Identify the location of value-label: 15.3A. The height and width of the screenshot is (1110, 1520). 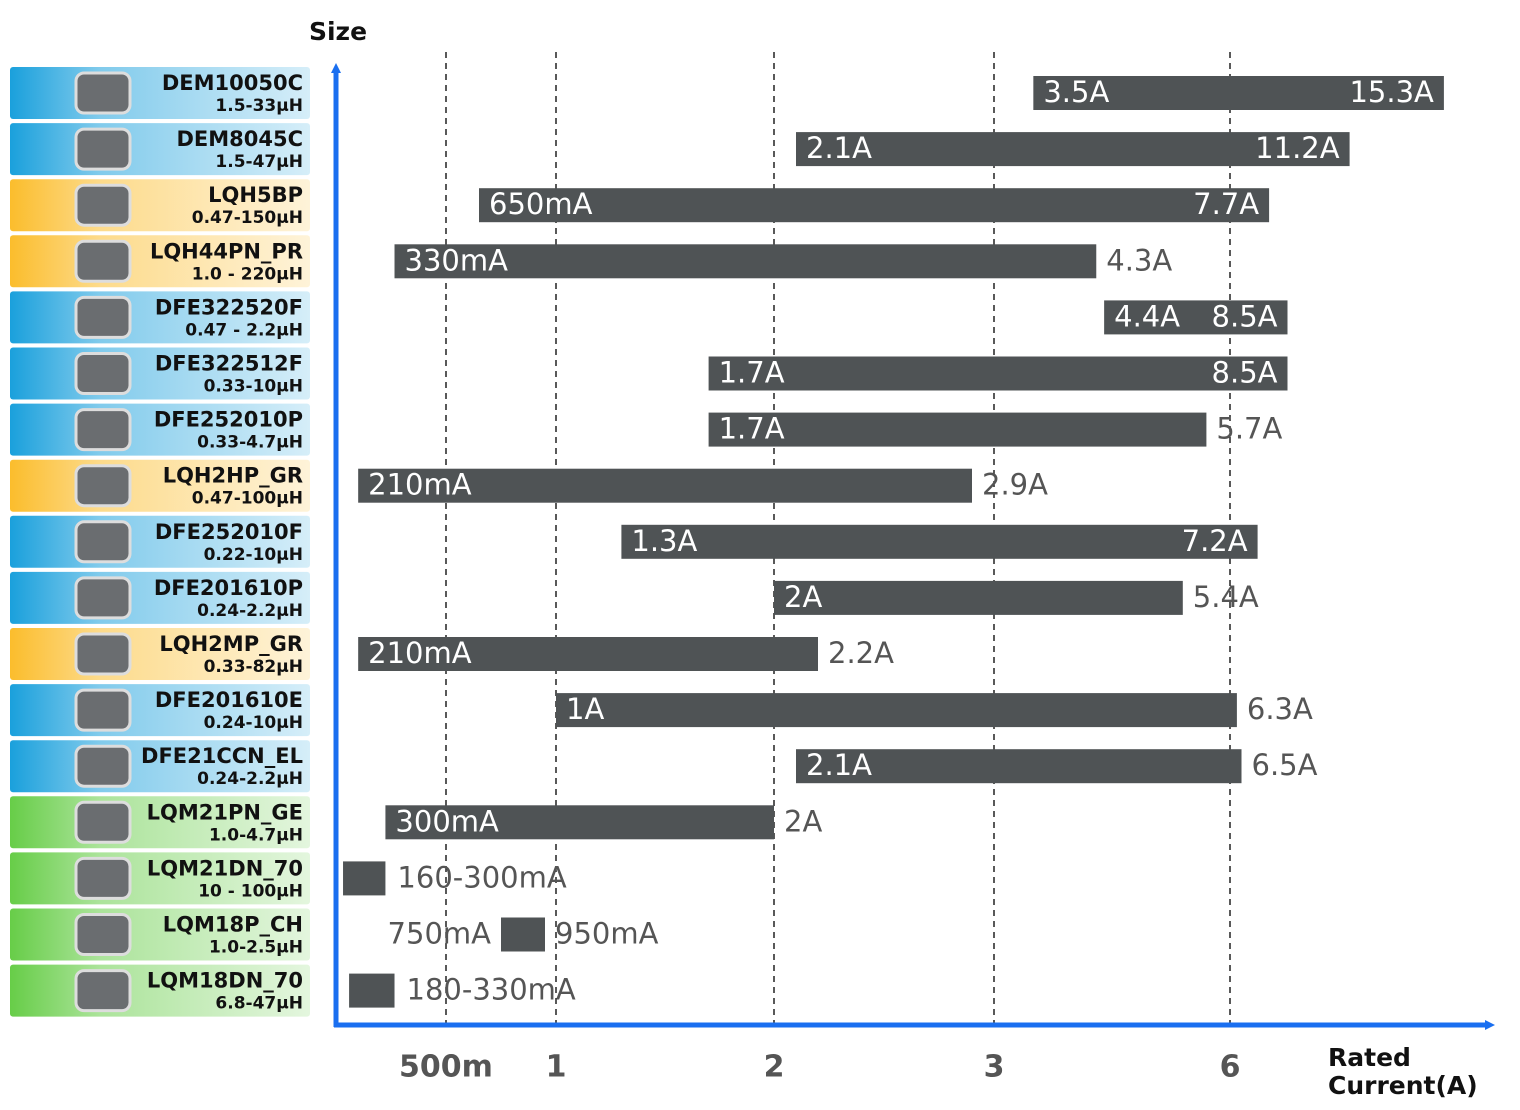
(1391, 92).